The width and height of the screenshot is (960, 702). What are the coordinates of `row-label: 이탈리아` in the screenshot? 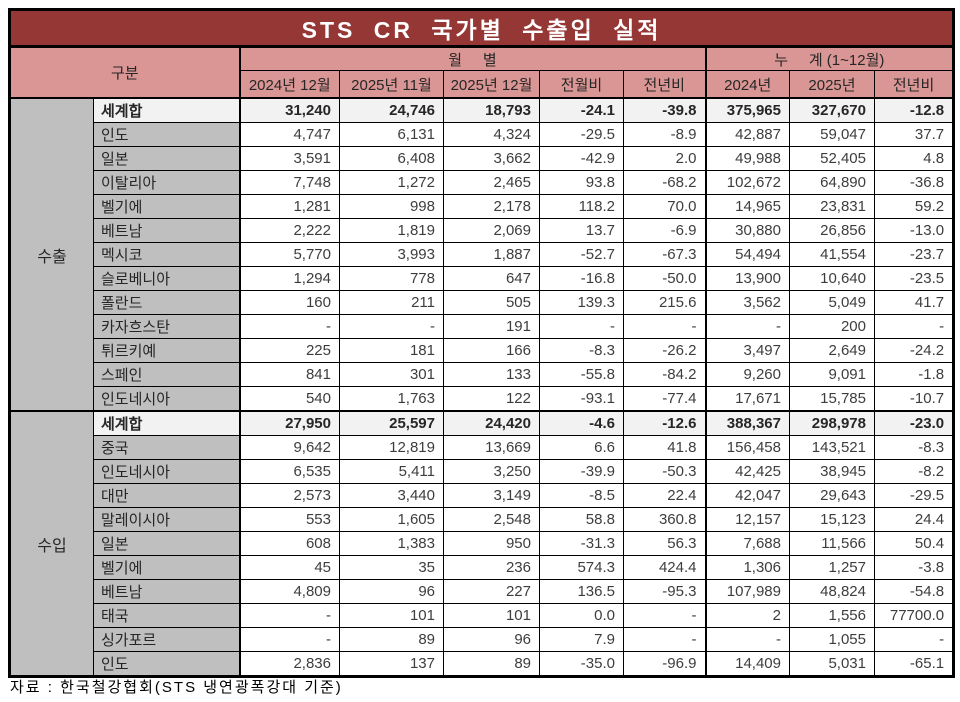 It's located at (166, 182).